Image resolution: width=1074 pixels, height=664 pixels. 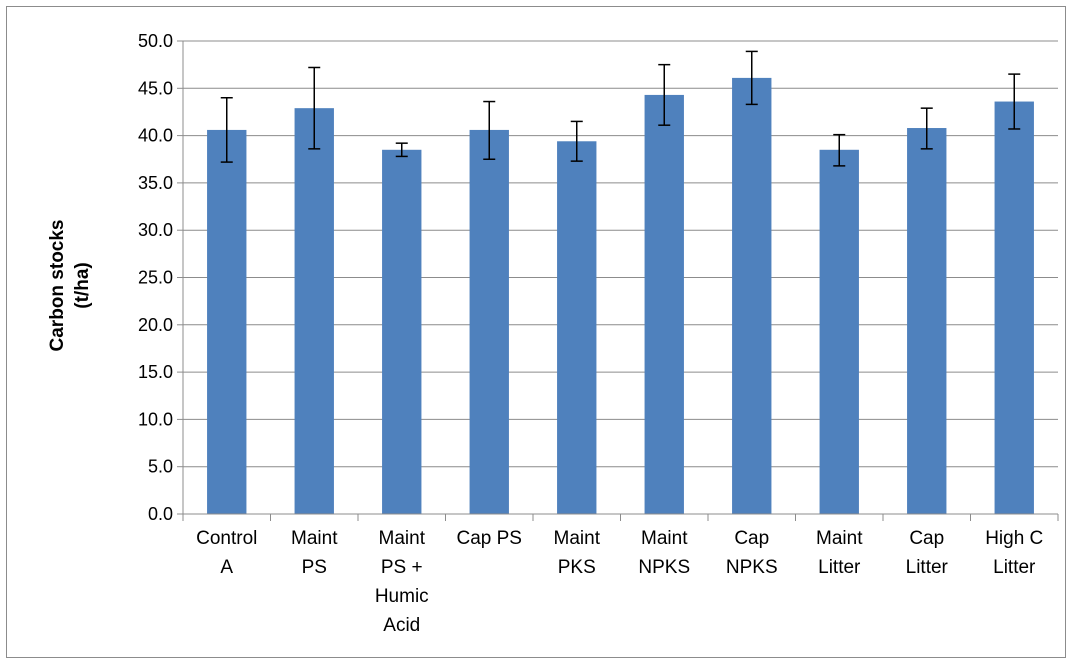 I want to click on x-category-label: Maint PS + Humic Acid, so click(x=402, y=582).